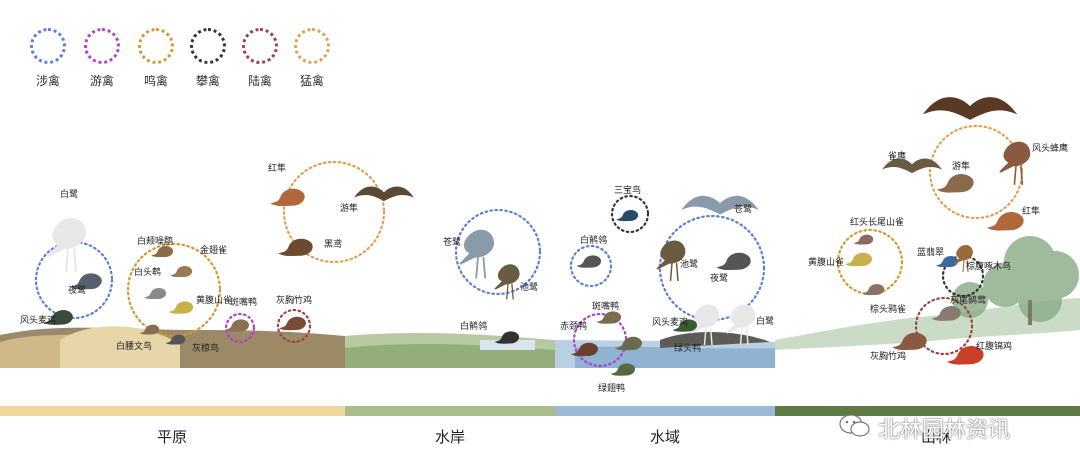 The height and width of the screenshot is (476, 1080). What do you see at coordinates (935, 437) in the screenshot?
I see `zone-label-forest: 山林` at bounding box center [935, 437].